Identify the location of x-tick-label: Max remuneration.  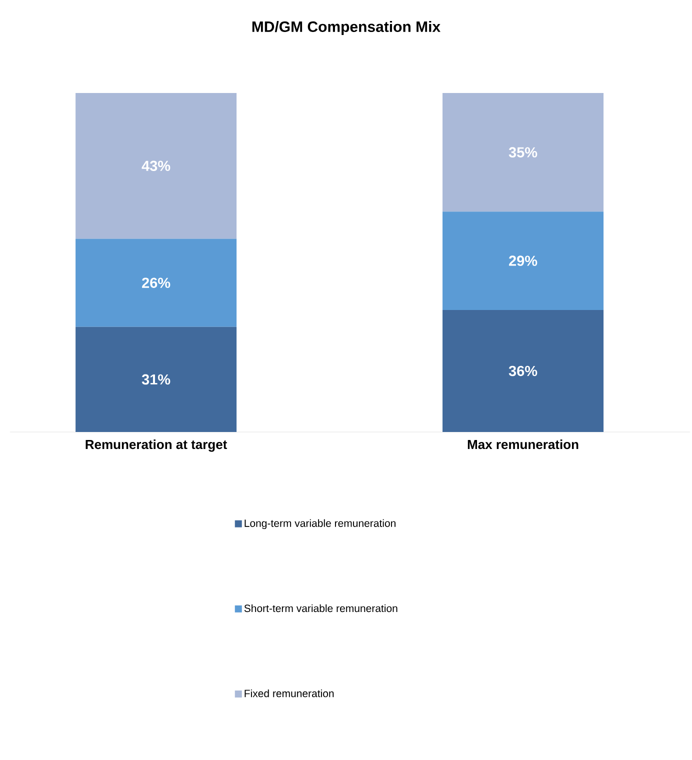
(523, 445).